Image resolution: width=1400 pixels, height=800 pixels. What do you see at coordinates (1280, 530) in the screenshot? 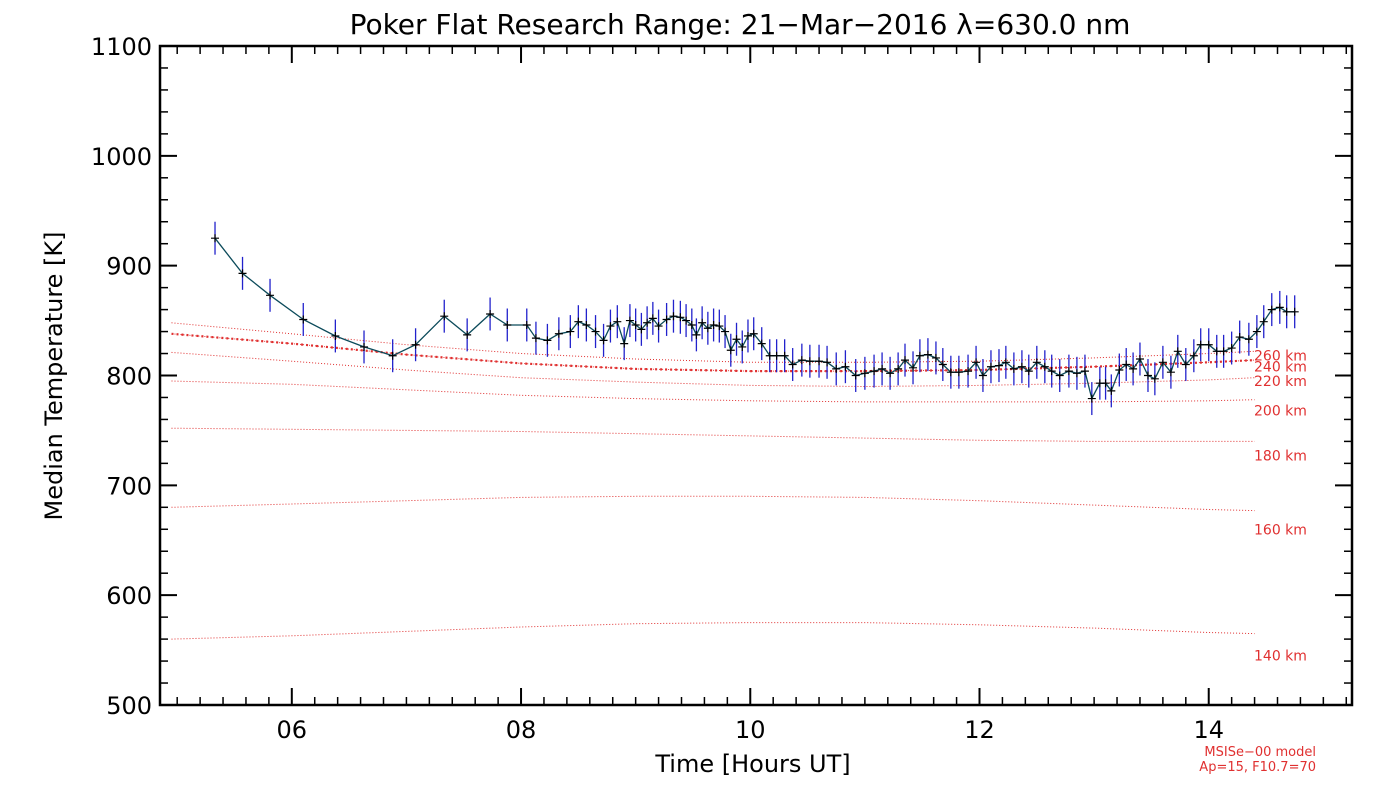
I see `model-label-160-km: 160 km` at bounding box center [1280, 530].